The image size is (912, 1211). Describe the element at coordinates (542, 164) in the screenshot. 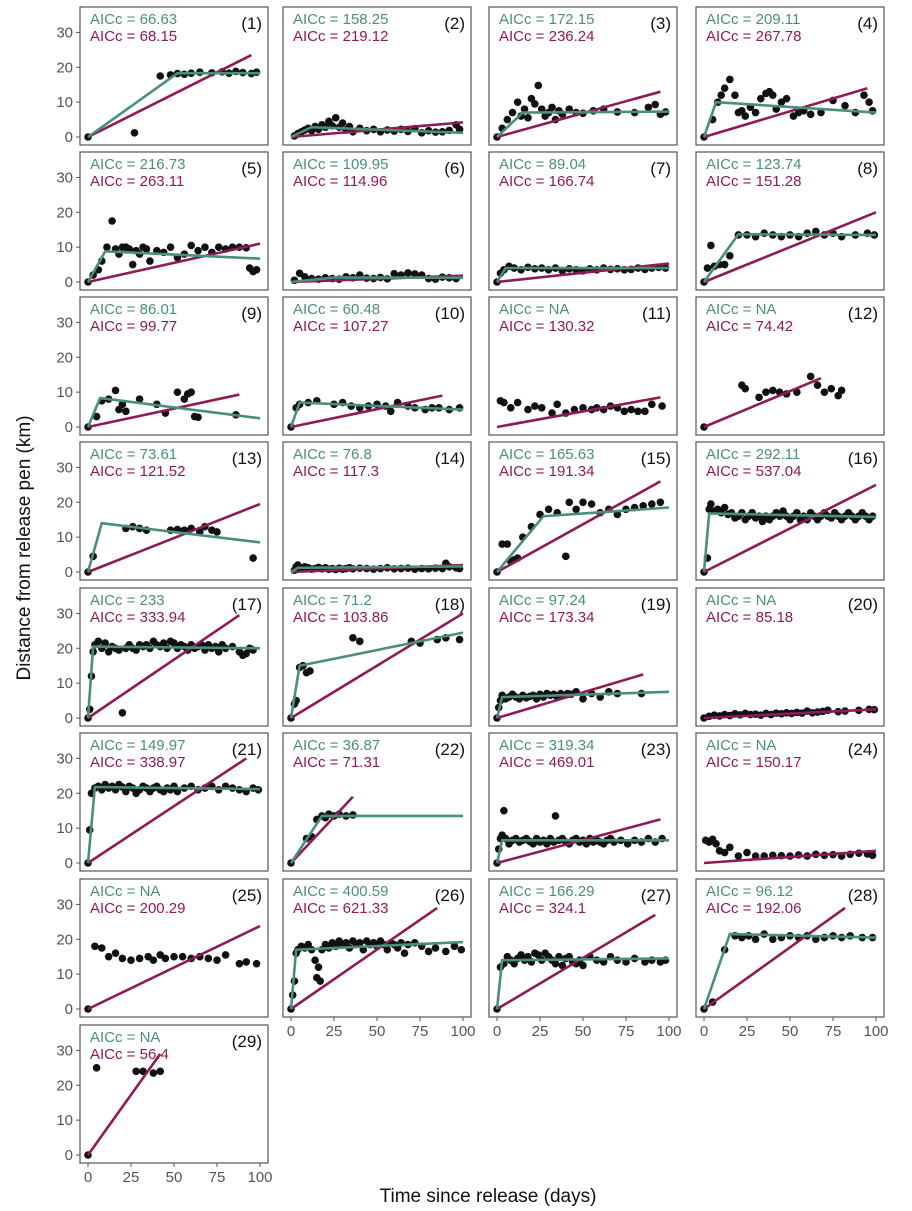

I see `aicc-green-label: AICc = 89.04` at that location.